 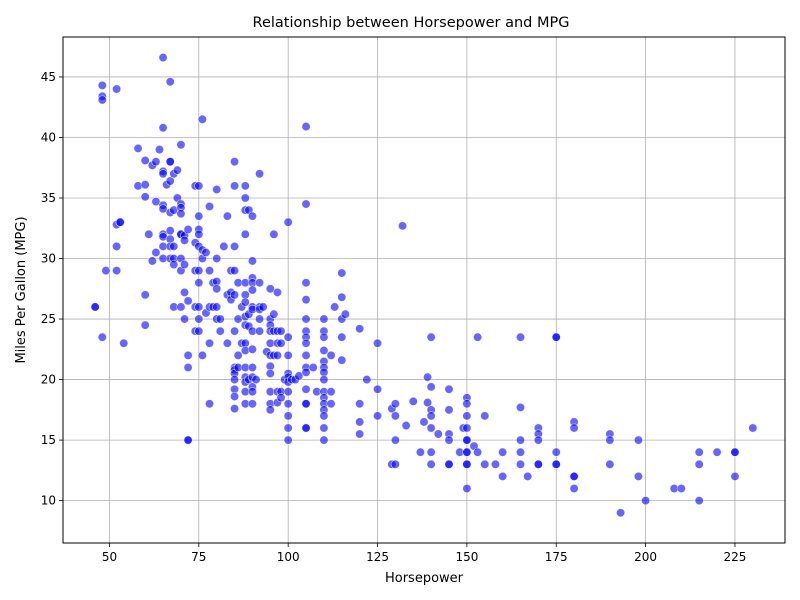 What do you see at coordinates (556, 557) in the screenshot?
I see `x-tick-label: 175` at bounding box center [556, 557].